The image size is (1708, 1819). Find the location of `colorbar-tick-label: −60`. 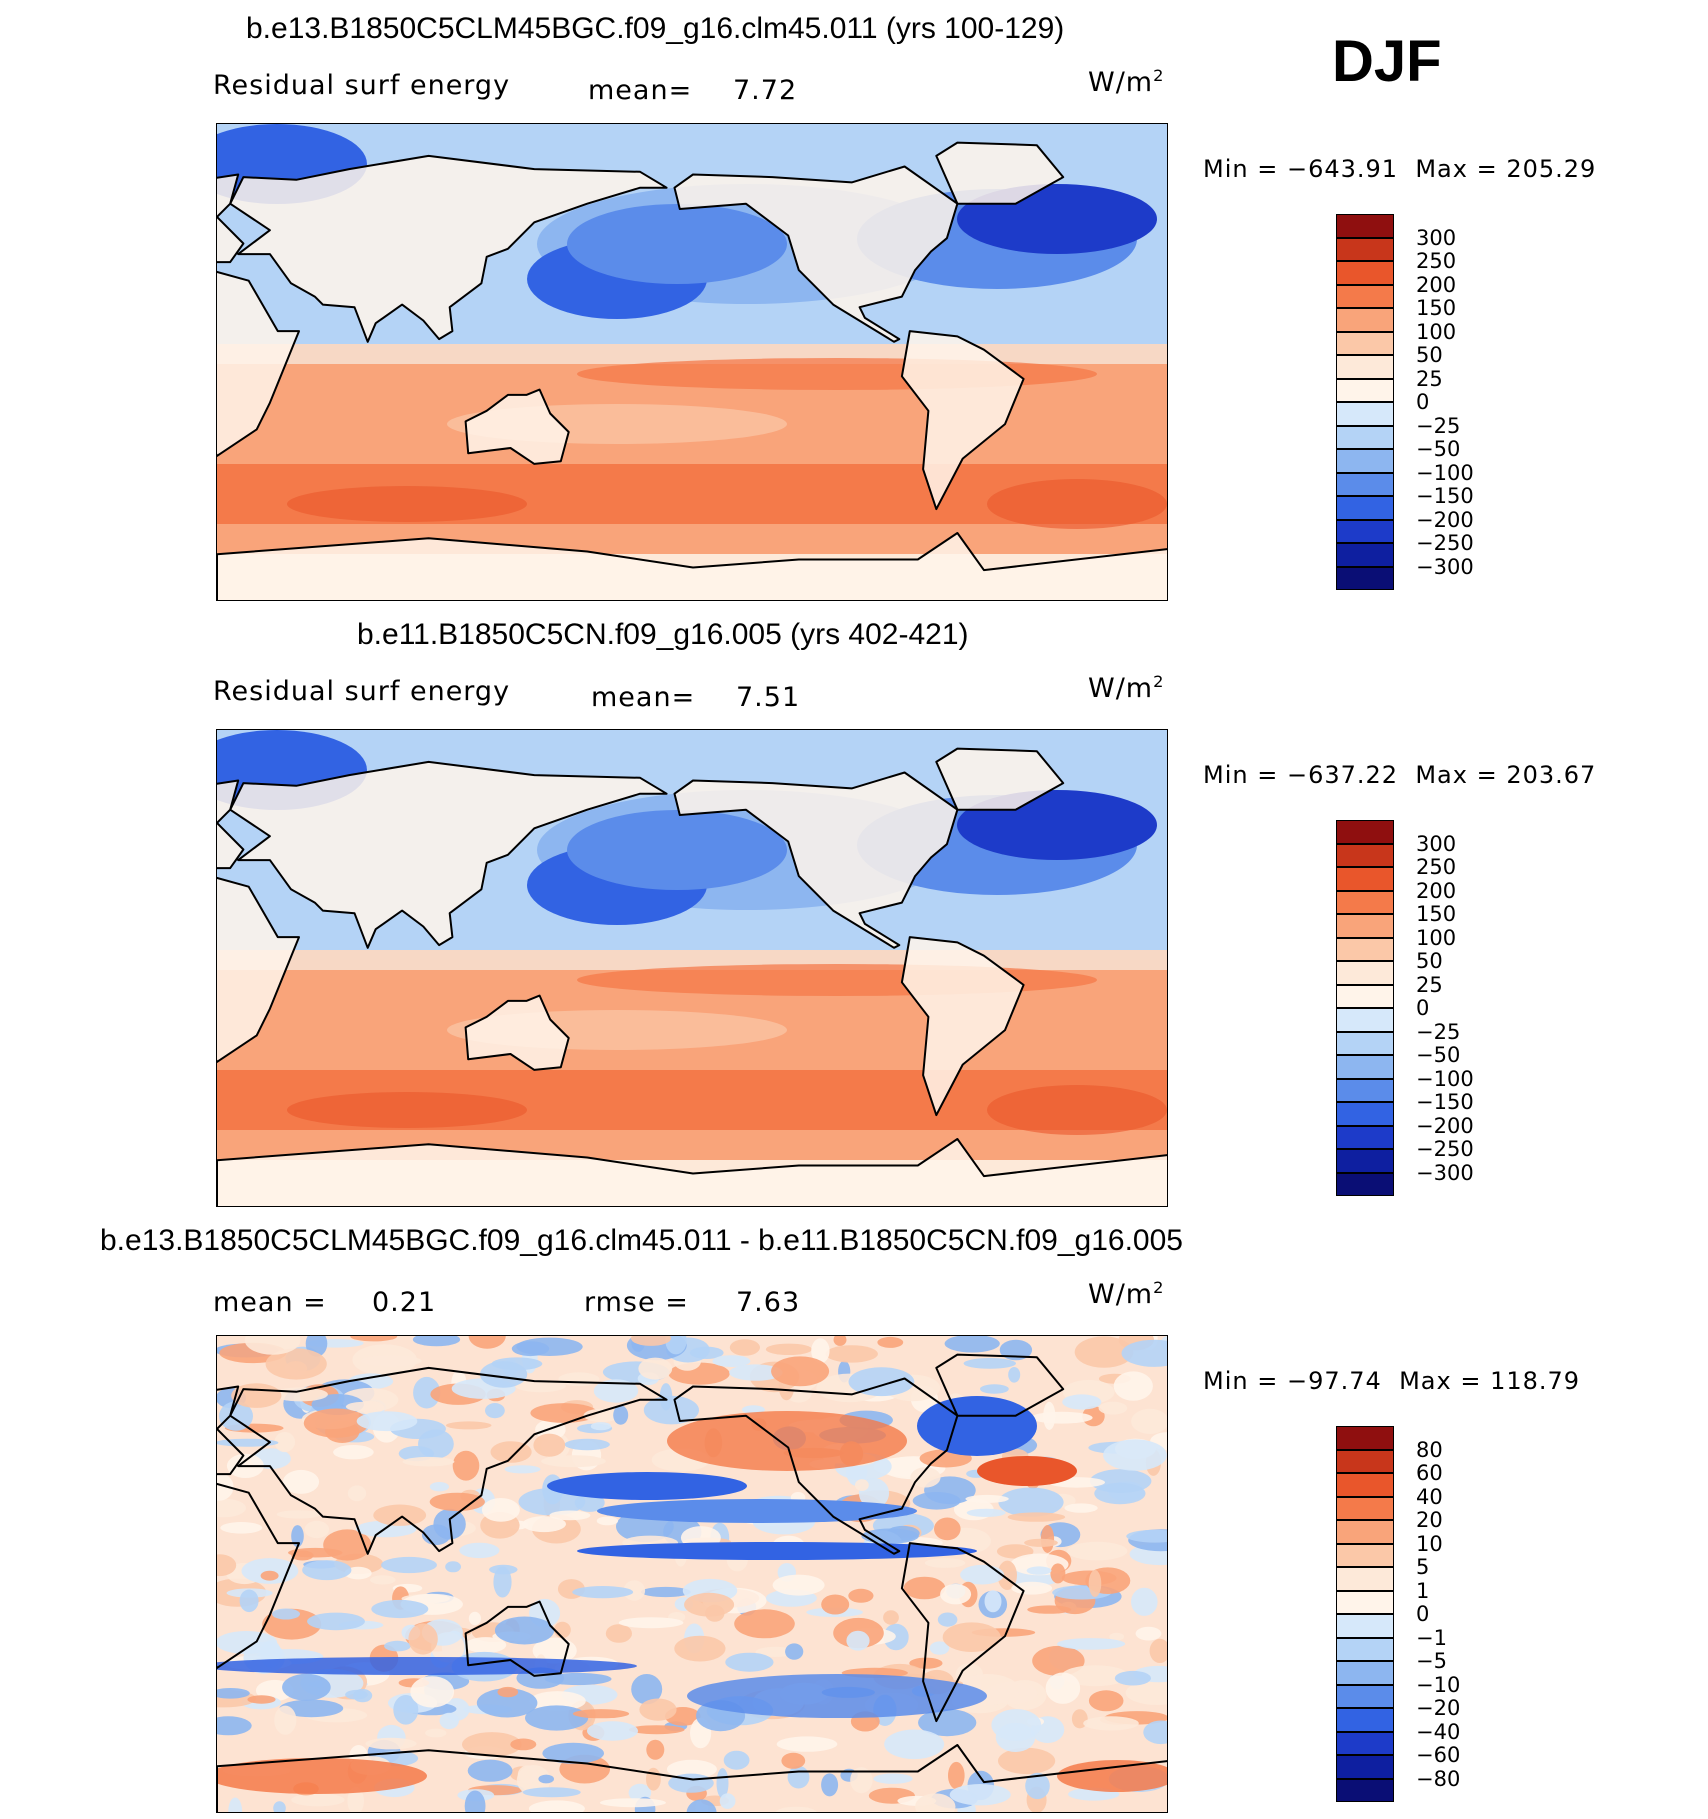

colorbar-tick-label: −60 is located at coordinates (1438, 1755).